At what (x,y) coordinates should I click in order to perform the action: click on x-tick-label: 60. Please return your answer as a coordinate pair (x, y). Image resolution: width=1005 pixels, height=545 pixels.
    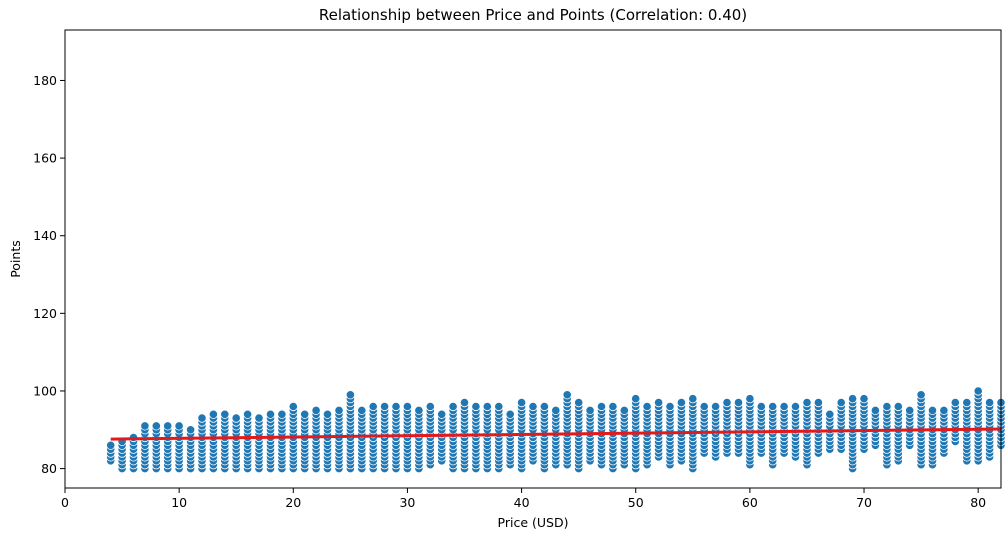
    Looking at the image, I should click on (750, 502).